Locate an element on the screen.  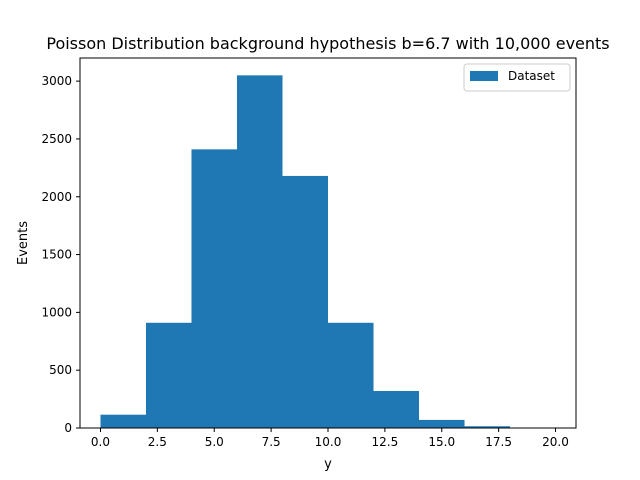
y-axis-label: Events is located at coordinates (23, 243).